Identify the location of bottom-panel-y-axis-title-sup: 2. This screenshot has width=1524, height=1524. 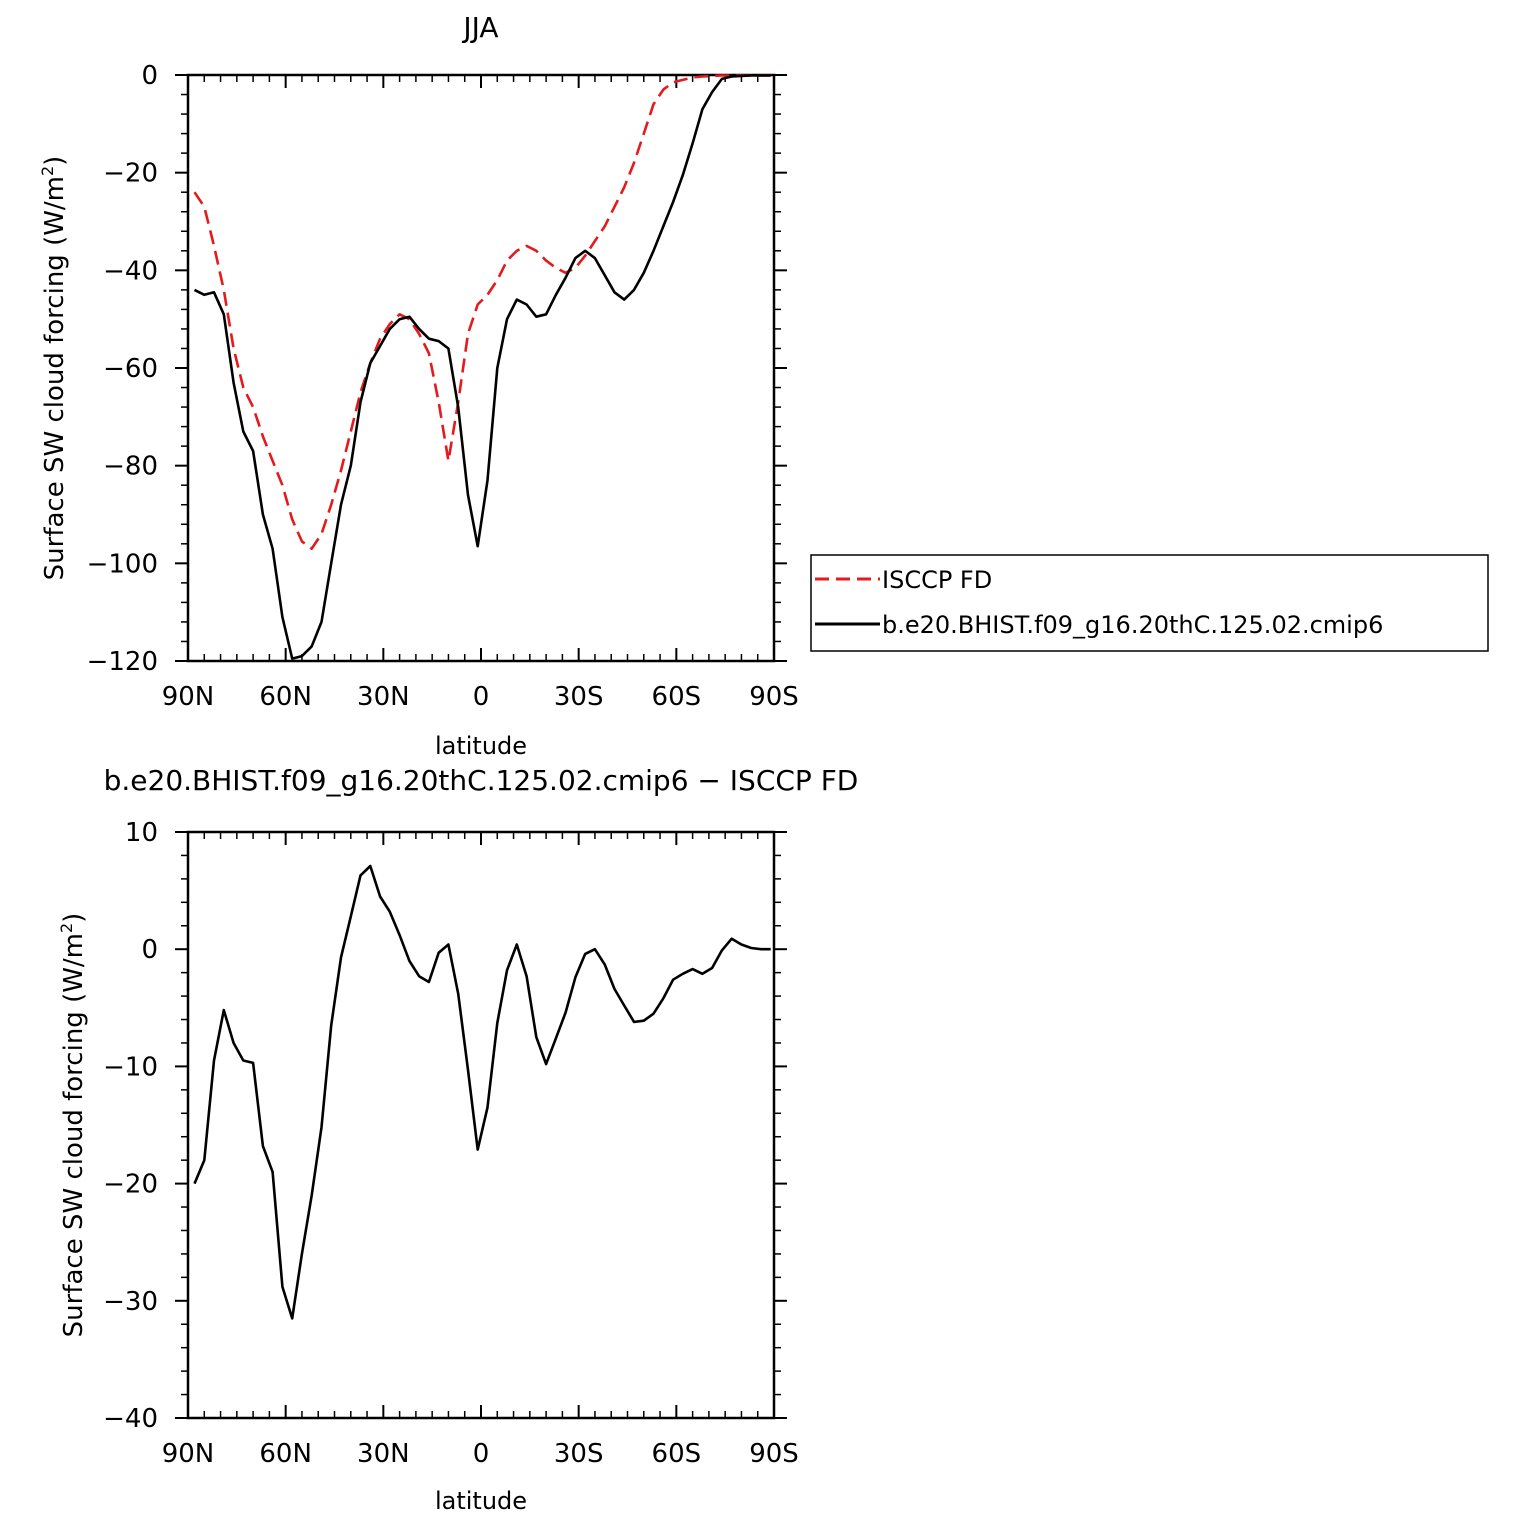
(66, 928).